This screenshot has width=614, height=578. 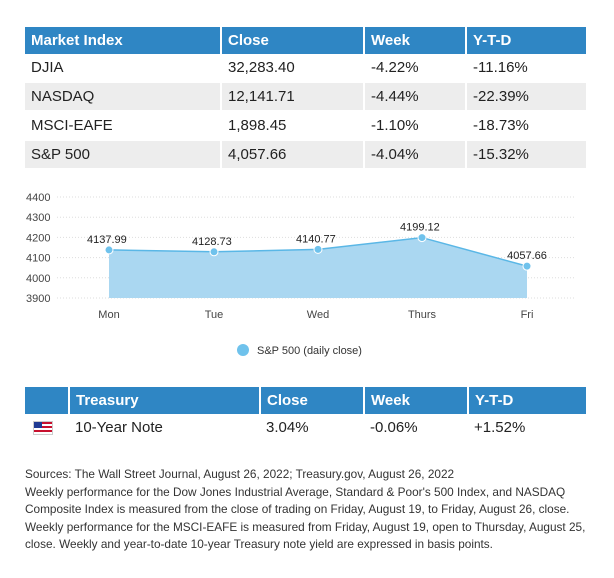 What do you see at coordinates (293, 97) in the screenshot?
I see `index-close: 12,141.71` at bounding box center [293, 97].